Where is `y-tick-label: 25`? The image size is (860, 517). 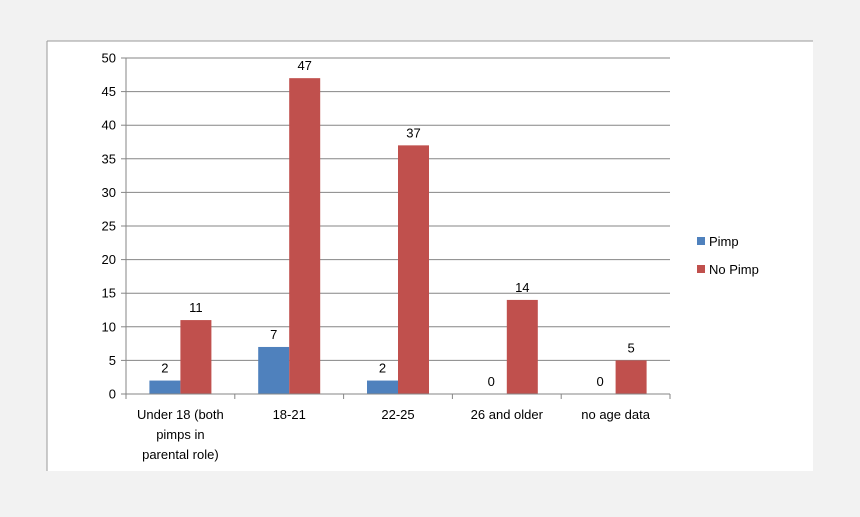
y-tick-label: 25 is located at coordinates (109, 226).